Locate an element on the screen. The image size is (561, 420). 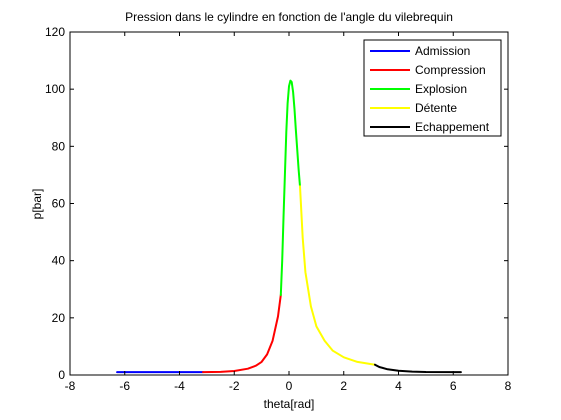
x-tick-label: 6 is located at coordinates (453, 386).